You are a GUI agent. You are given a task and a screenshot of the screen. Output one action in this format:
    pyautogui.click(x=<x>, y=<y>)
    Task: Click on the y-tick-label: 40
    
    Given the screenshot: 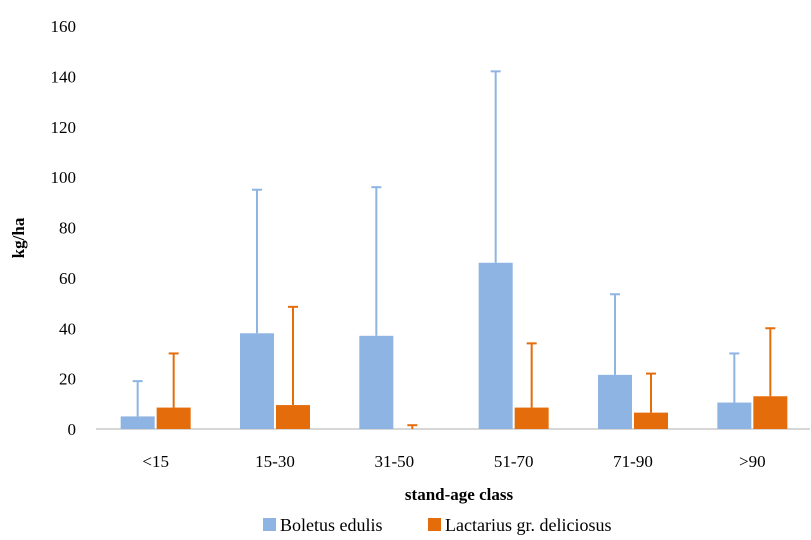 What is the action you would take?
    pyautogui.click(x=67, y=328)
    